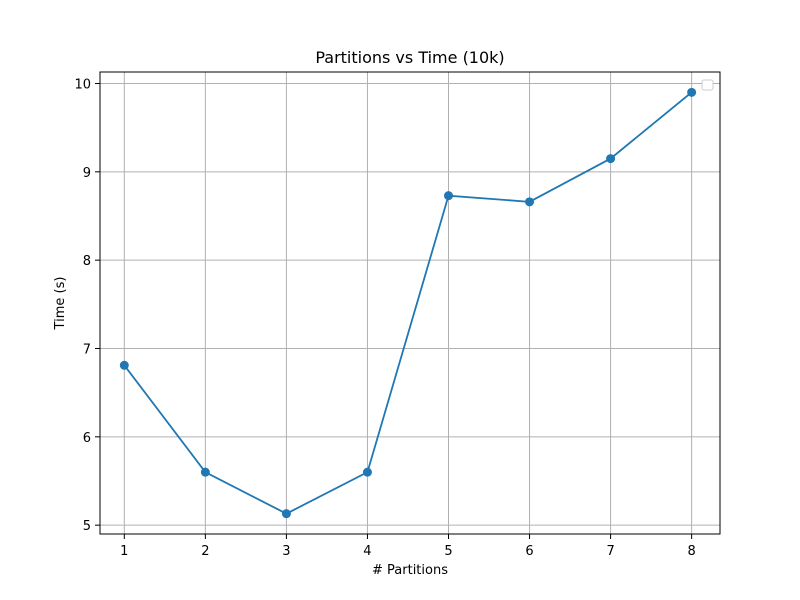 This screenshot has width=800, height=600. What do you see at coordinates (87, 349) in the screenshot?
I see `y-tick-label: 7` at bounding box center [87, 349].